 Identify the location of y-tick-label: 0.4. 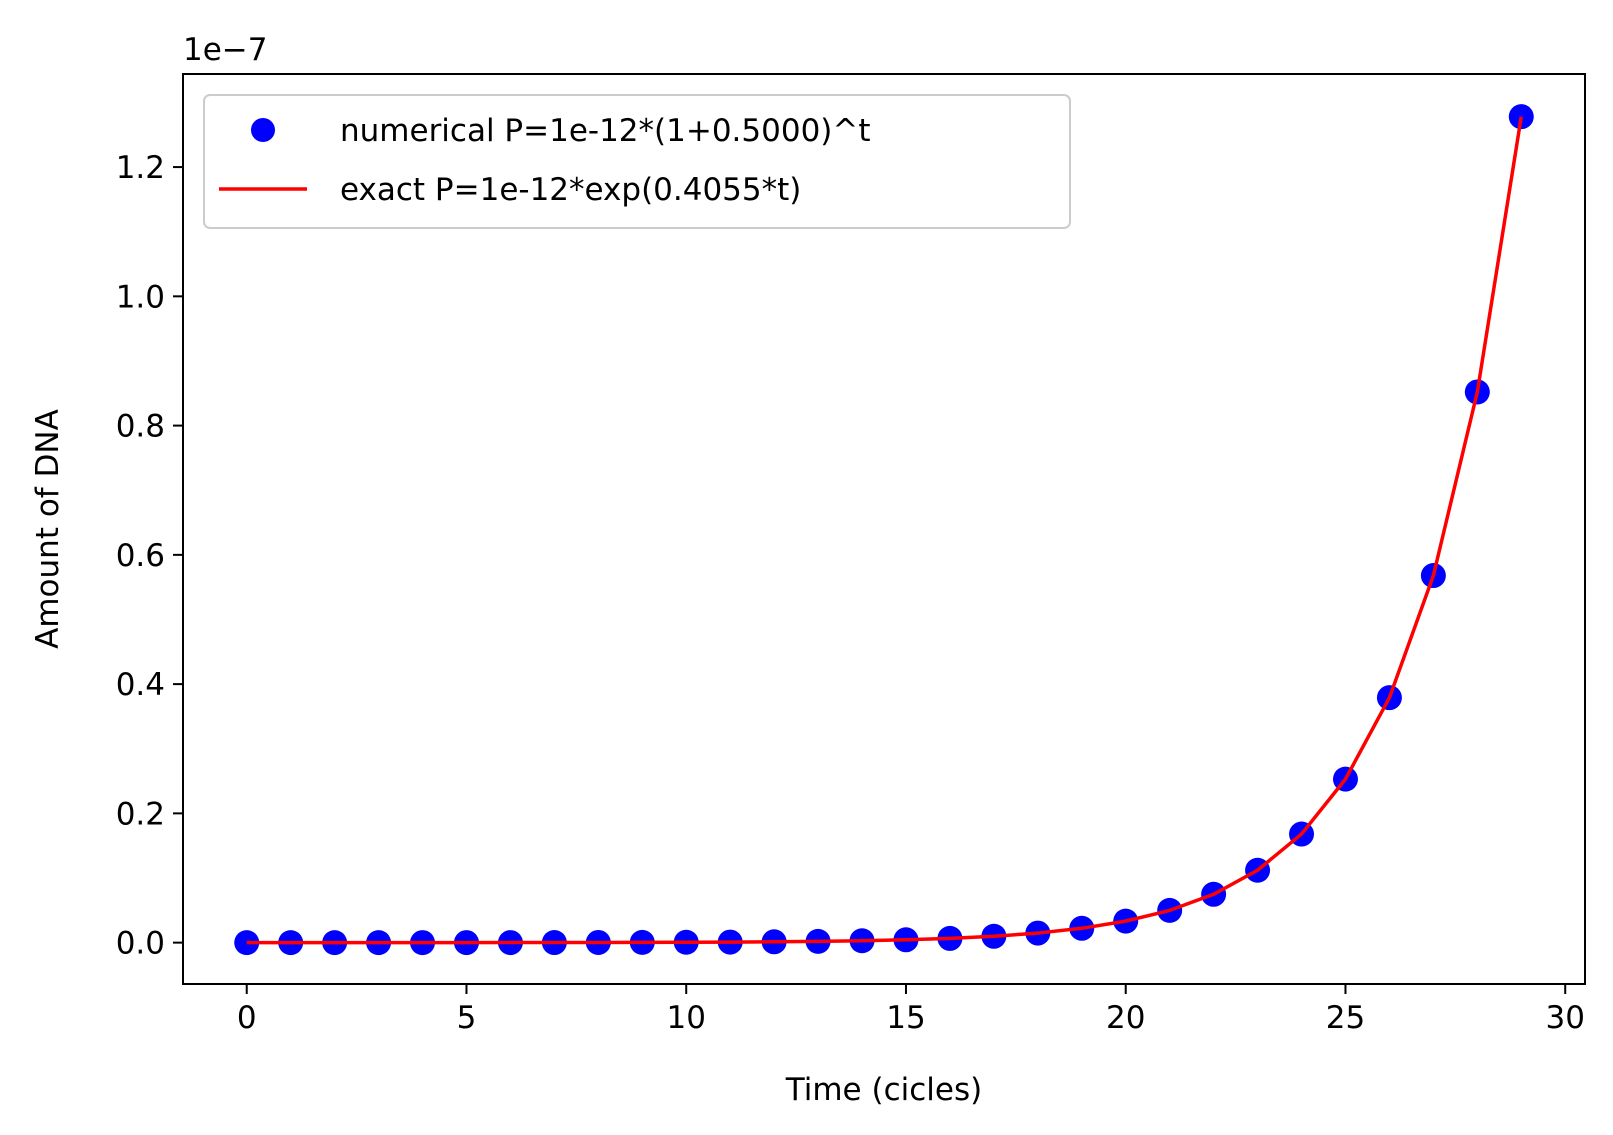
(140, 685).